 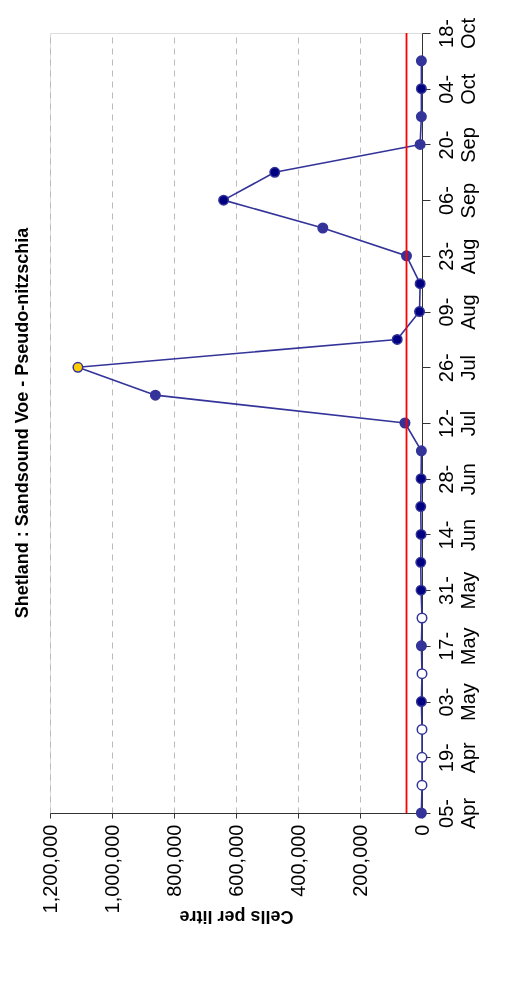 What do you see at coordinates (456, 423) in the screenshot?
I see `y-tick-label: 12- Jul` at bounding box center [456, 423].